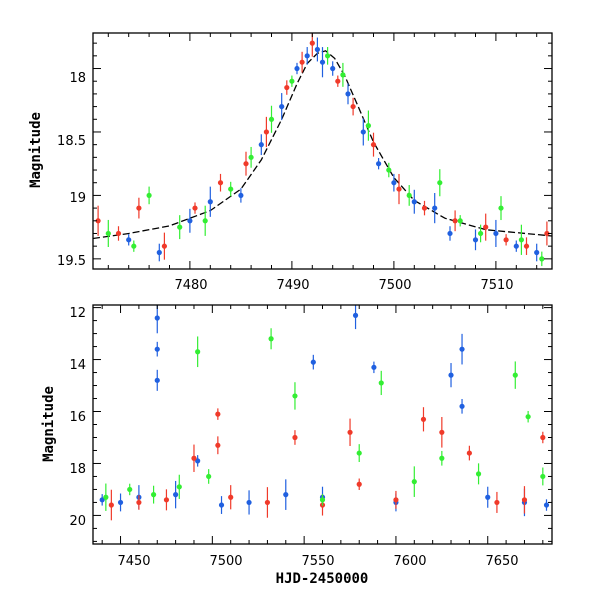 The image size is (600, 600). What do you see at coordinates (77, 417) in the screenshot?
I see `bottom-ytick-label: 16` at bounding box center [77, 417].